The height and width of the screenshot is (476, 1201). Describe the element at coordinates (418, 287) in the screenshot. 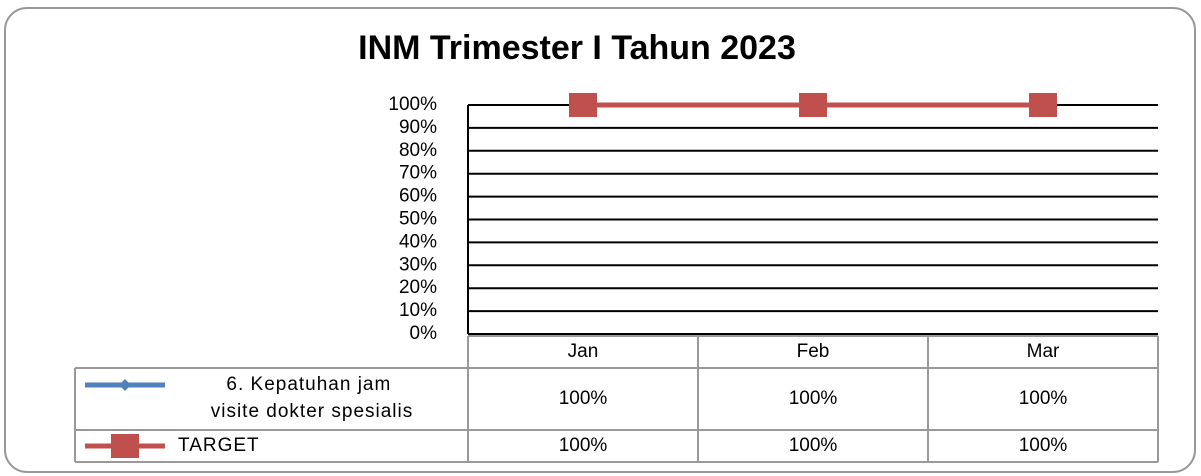

I see `y-tick-label: 20%` at that location.